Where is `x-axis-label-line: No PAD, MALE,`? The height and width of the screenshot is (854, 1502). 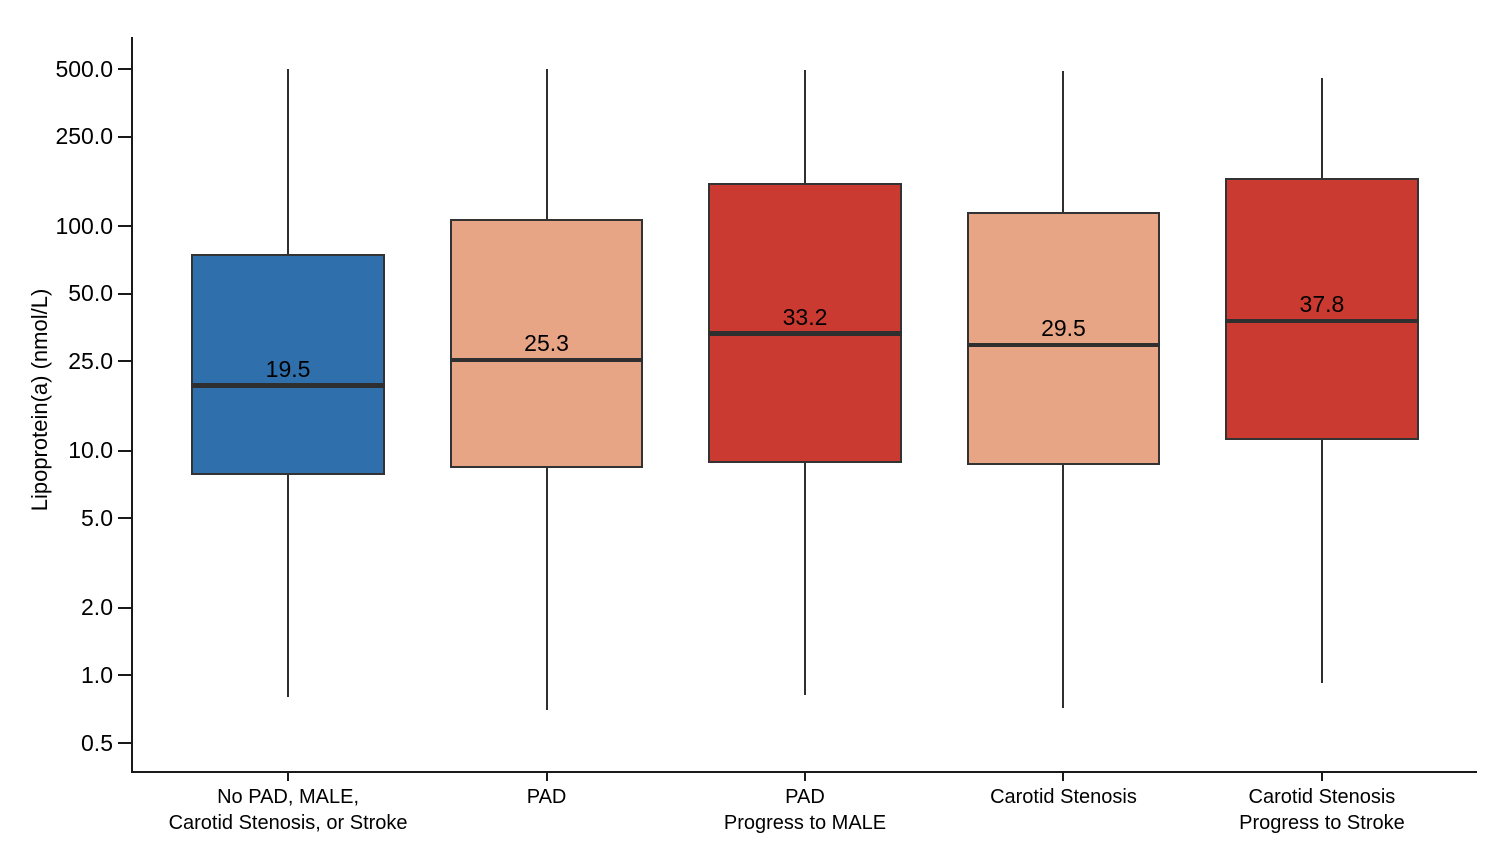 x-axis-label-line: No PAD, MALE, is located at coordinates (288, 797).